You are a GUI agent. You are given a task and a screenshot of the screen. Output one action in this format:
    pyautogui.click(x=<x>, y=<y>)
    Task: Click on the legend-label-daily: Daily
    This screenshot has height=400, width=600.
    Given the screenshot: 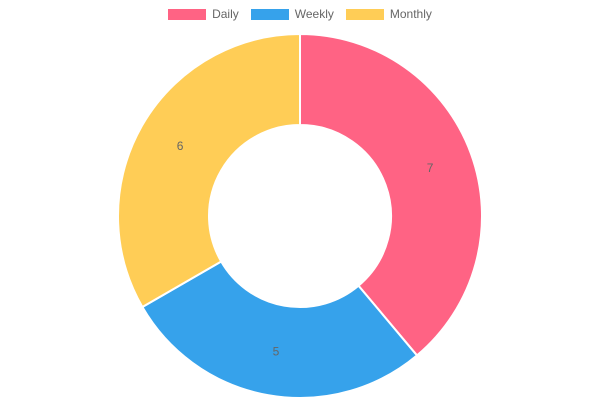 What is the action you would take?
    pyautogui.click(x=225, y=14)
    